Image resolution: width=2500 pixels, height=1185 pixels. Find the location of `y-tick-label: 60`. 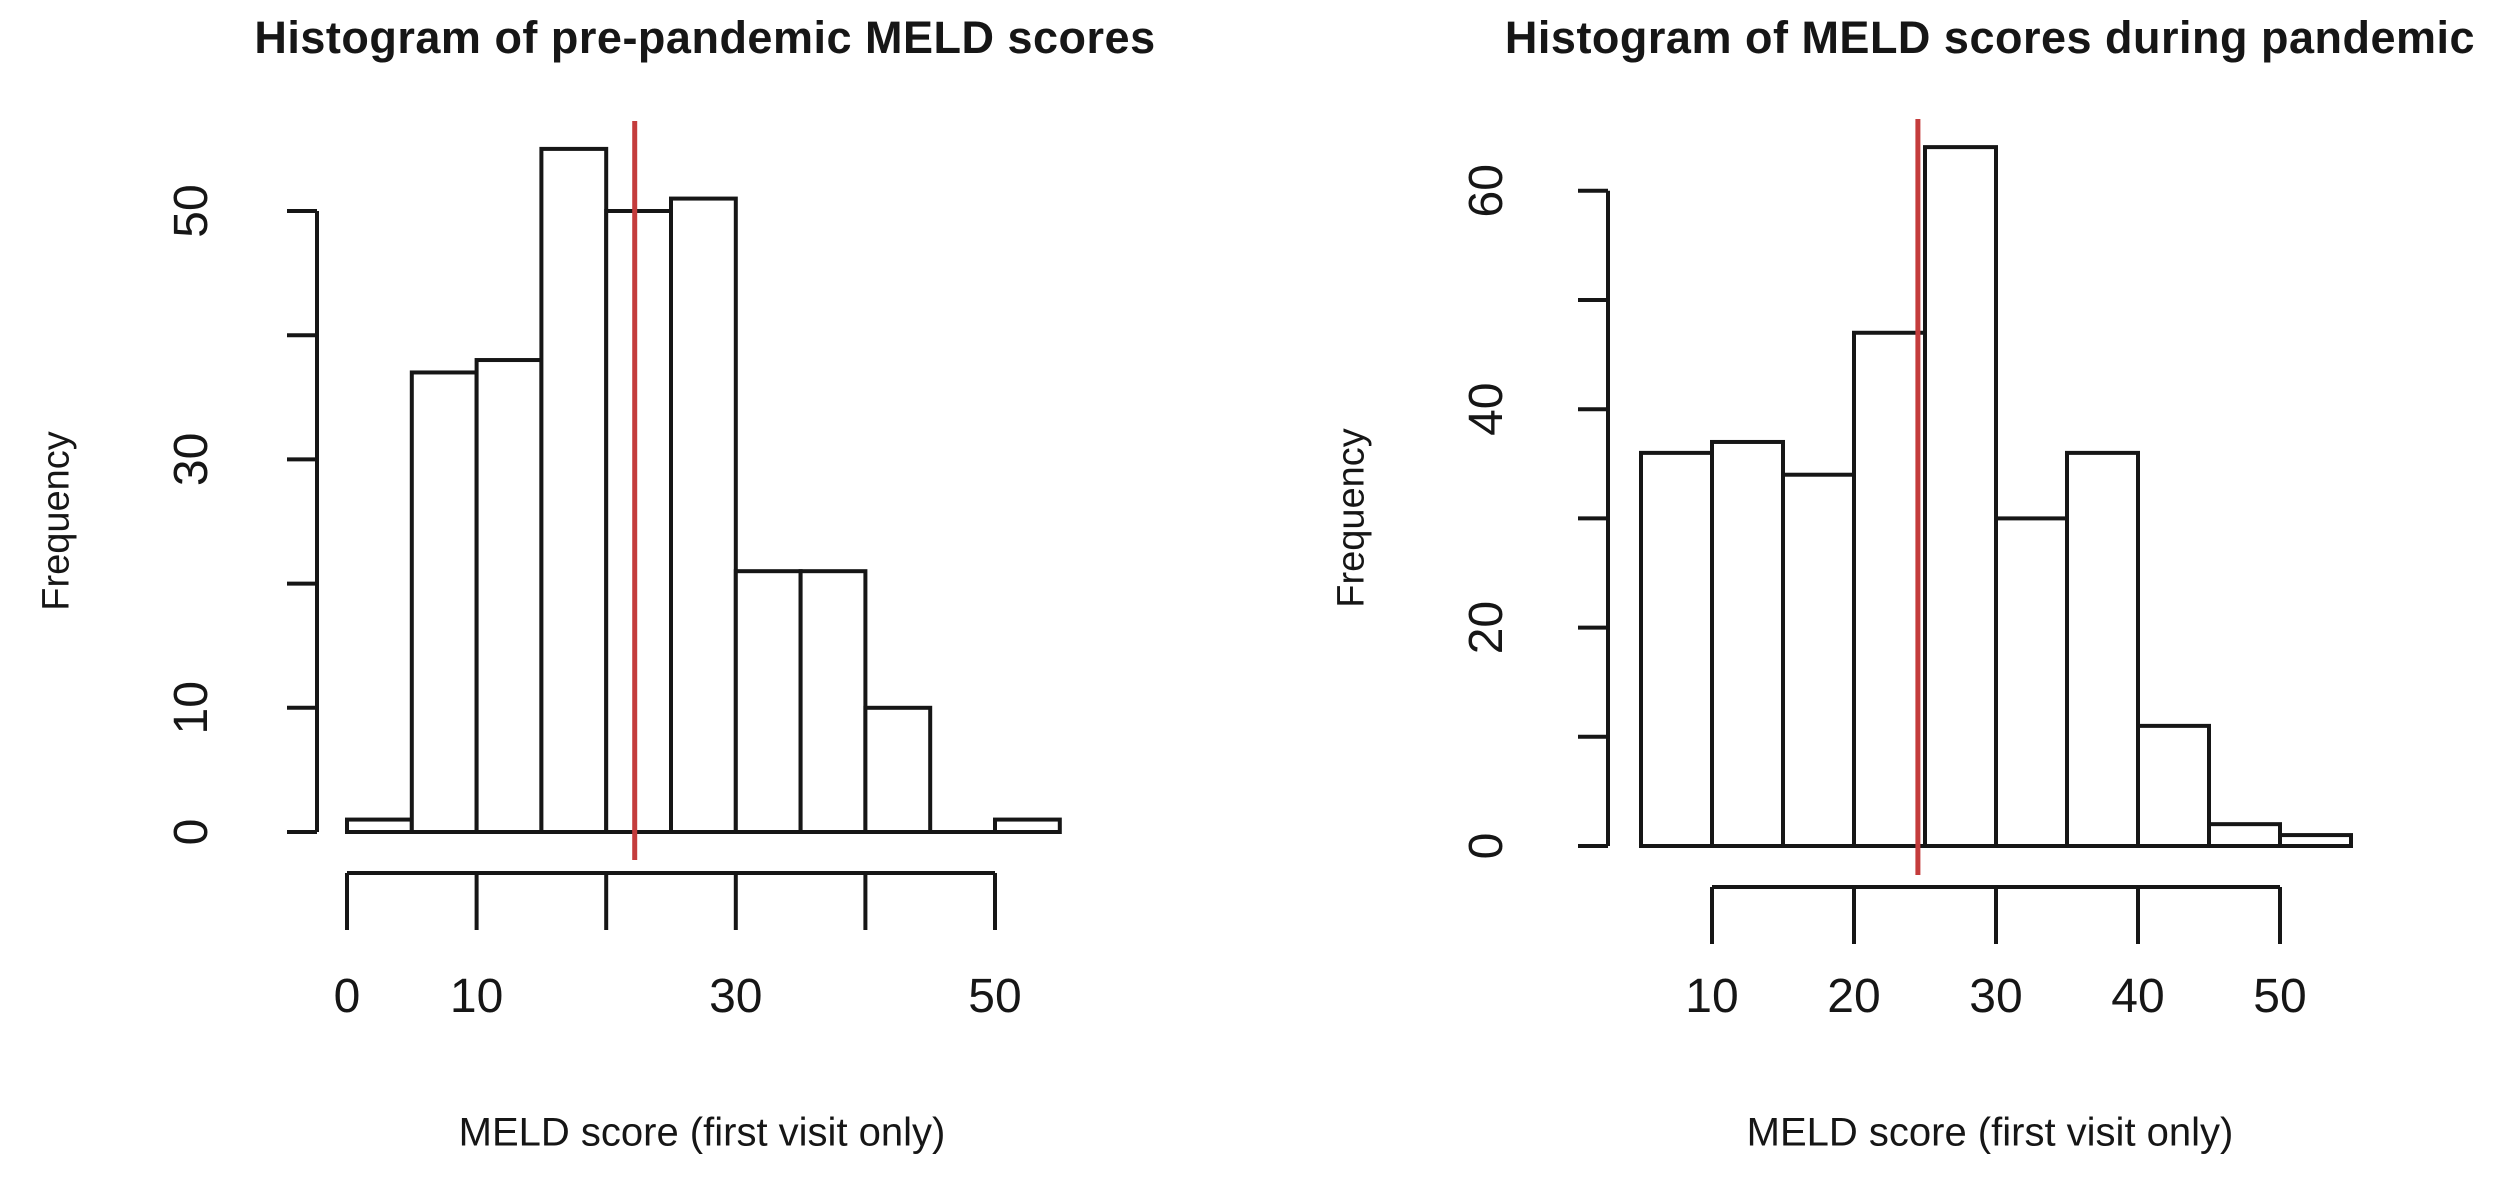

y-tick-label: 60 is located at coordinates (1486, 190).